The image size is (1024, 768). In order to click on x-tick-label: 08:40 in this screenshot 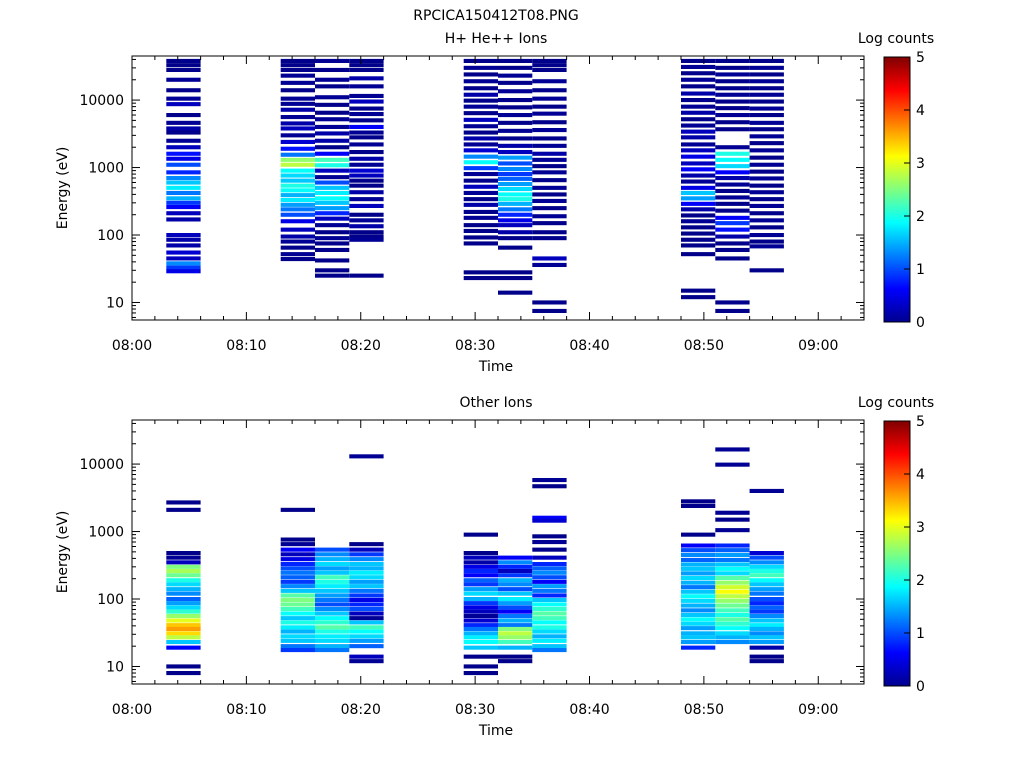, I will do `click(589, 710)`.